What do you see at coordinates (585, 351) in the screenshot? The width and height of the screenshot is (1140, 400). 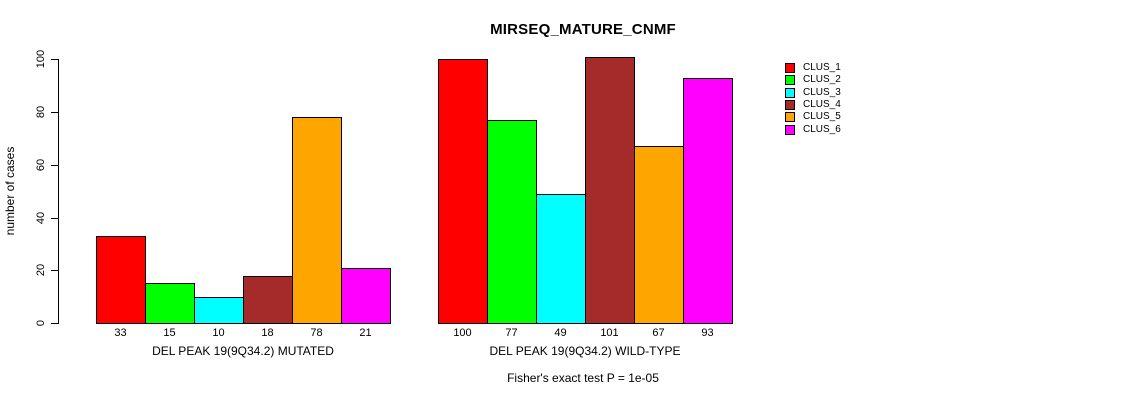 I see `group-label: DEL PEAK 19(9Q34.2) WILD-TYPE` at bounding box center [585, 351].